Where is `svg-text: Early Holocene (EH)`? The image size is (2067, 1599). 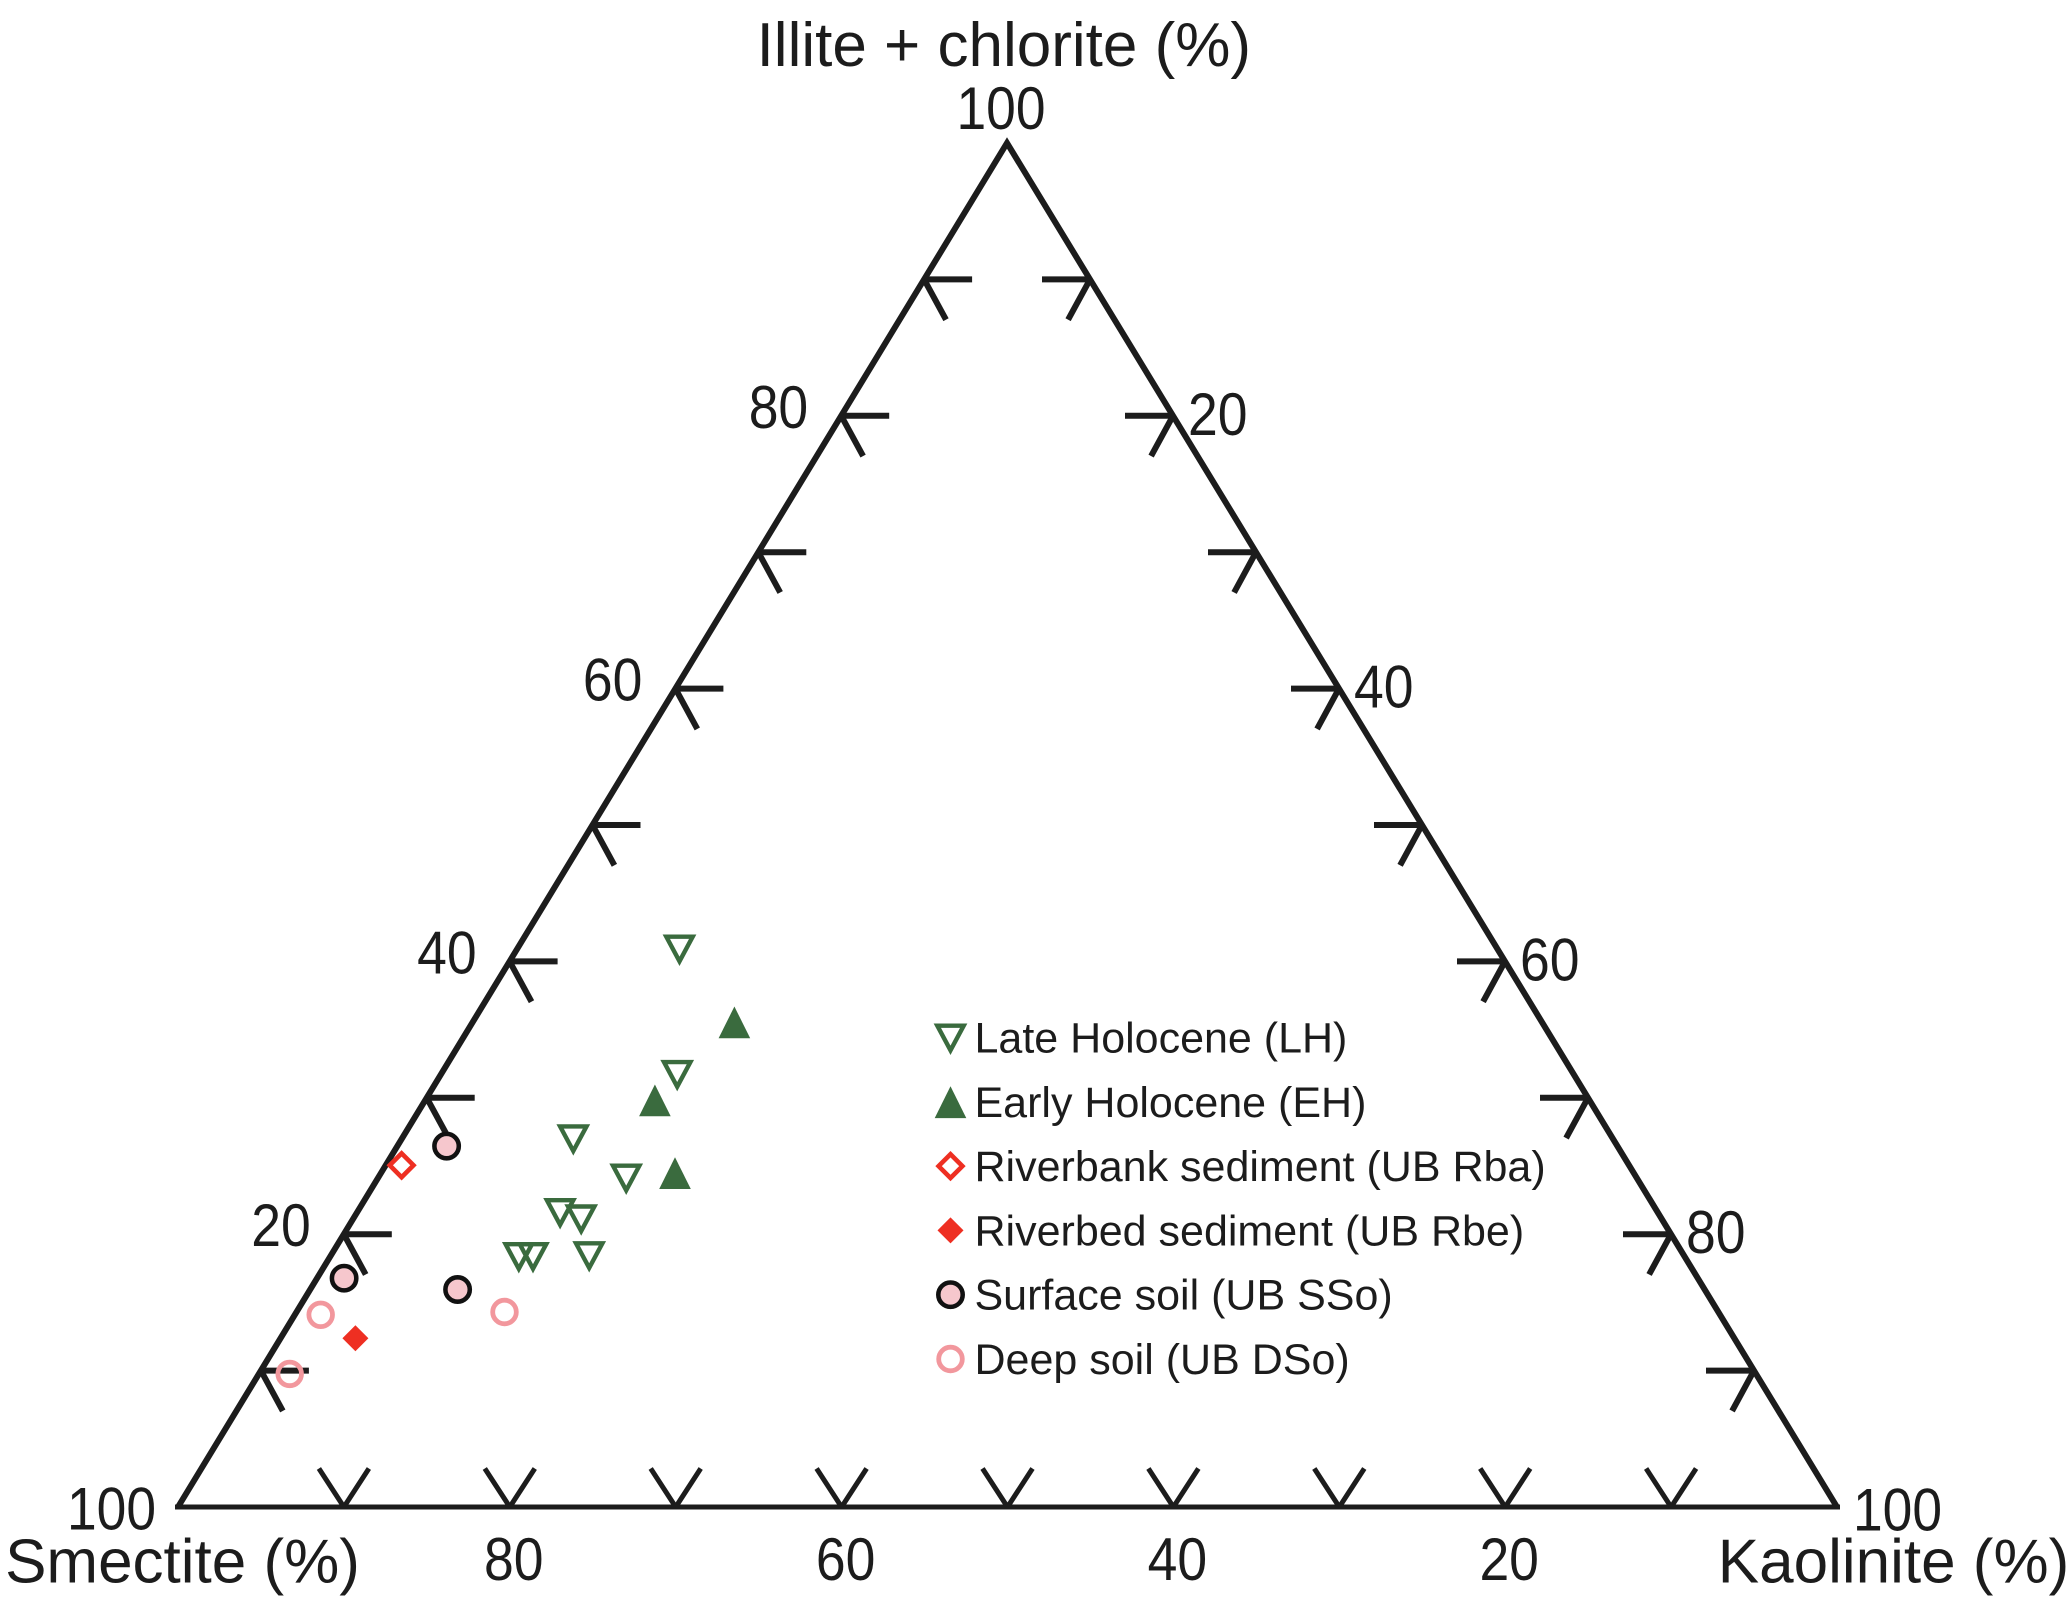
svg-text: Early Holocene (EH) is located at coordinates (1171, 1103).